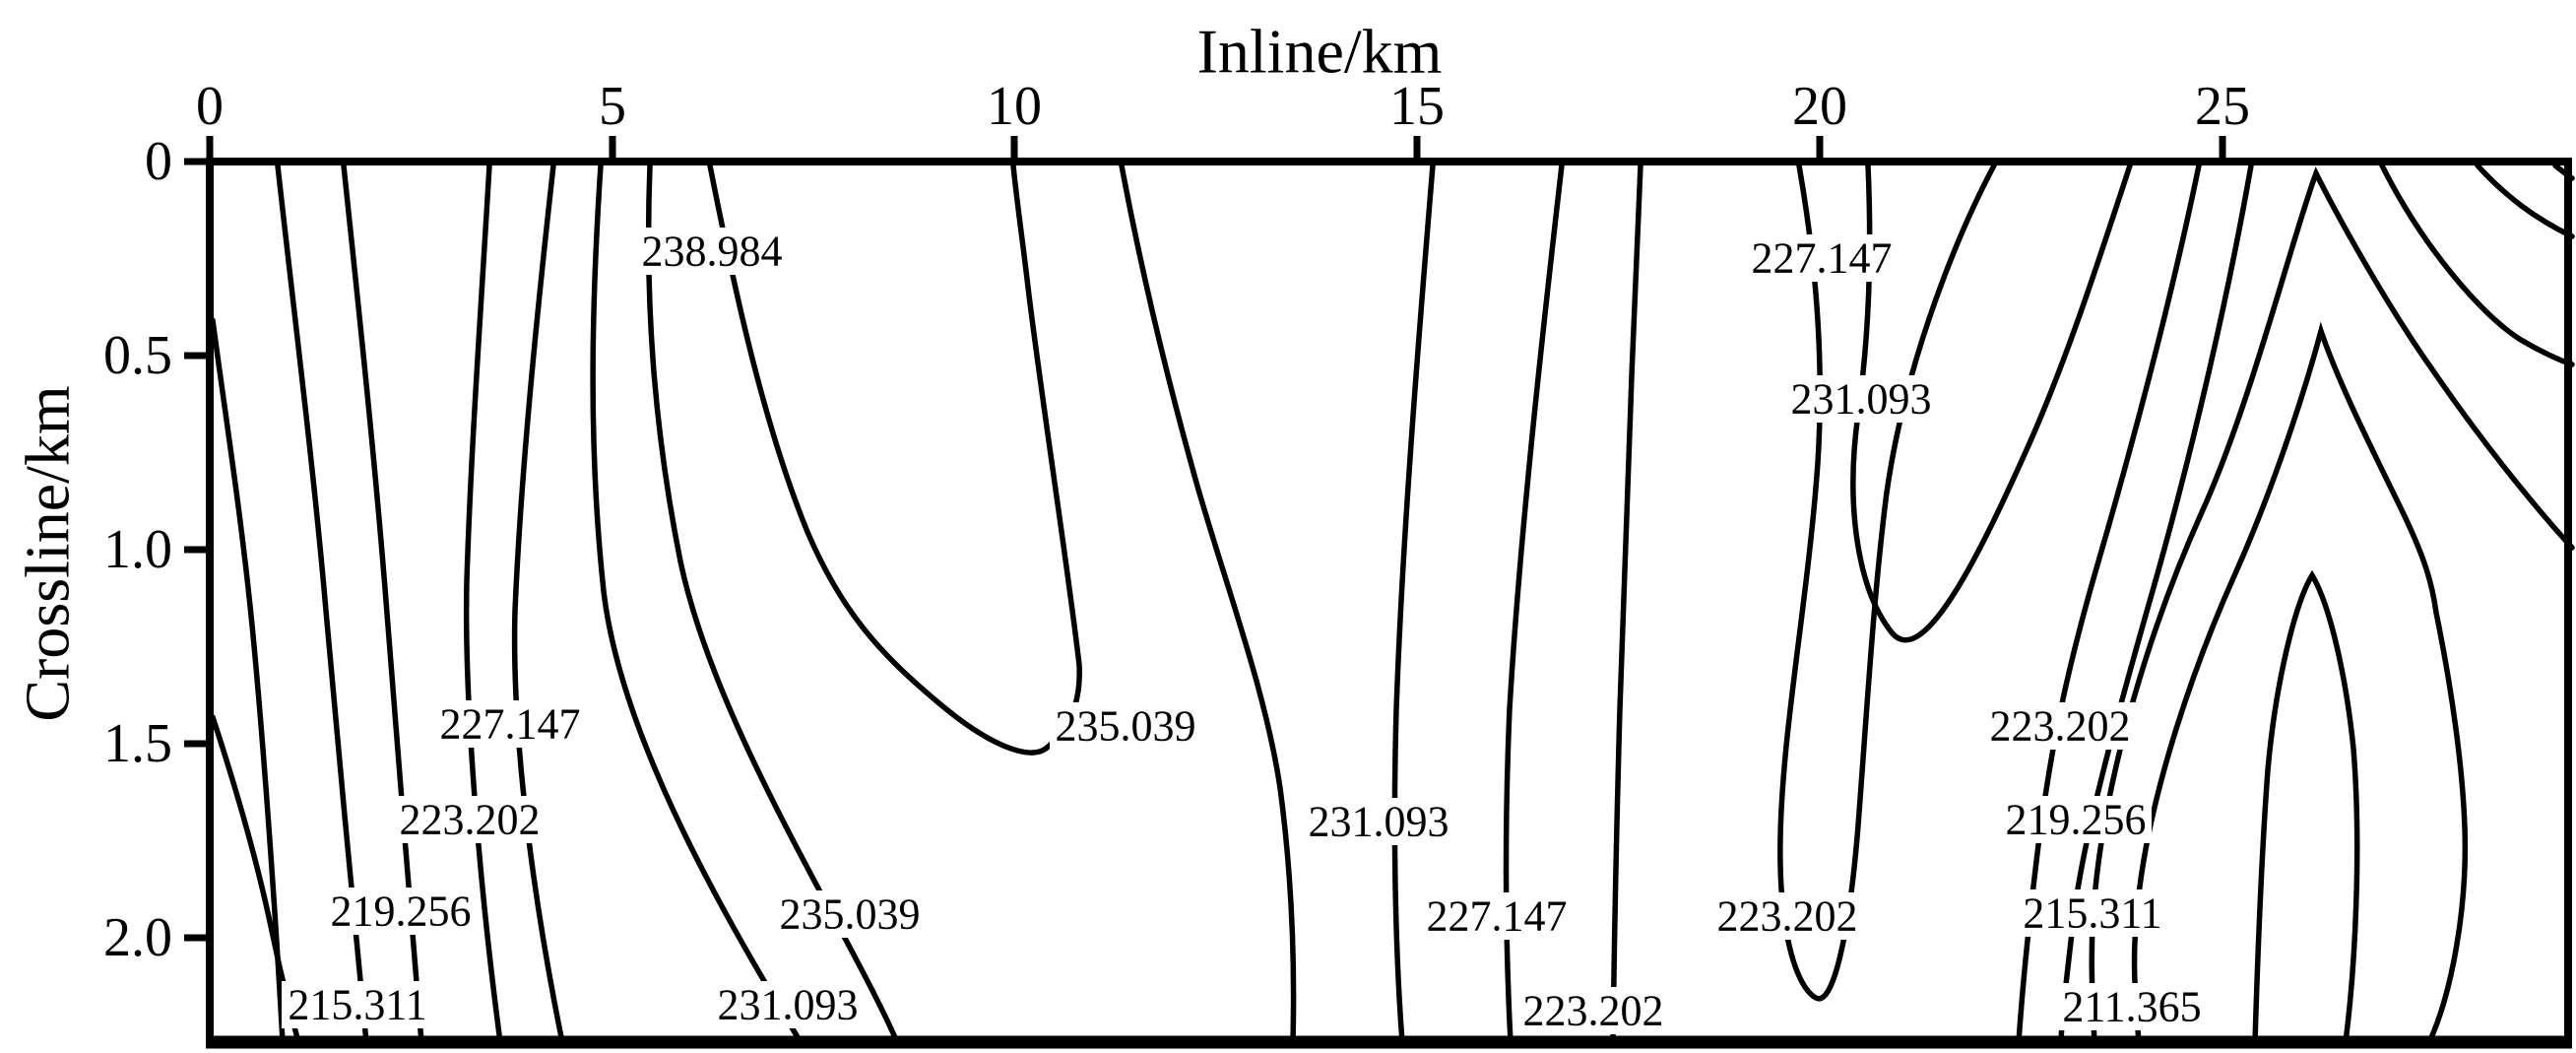  Describe the element at coordinates (137, 937) in the screenshot. I see `y-tick-label: 2.0` at that location.